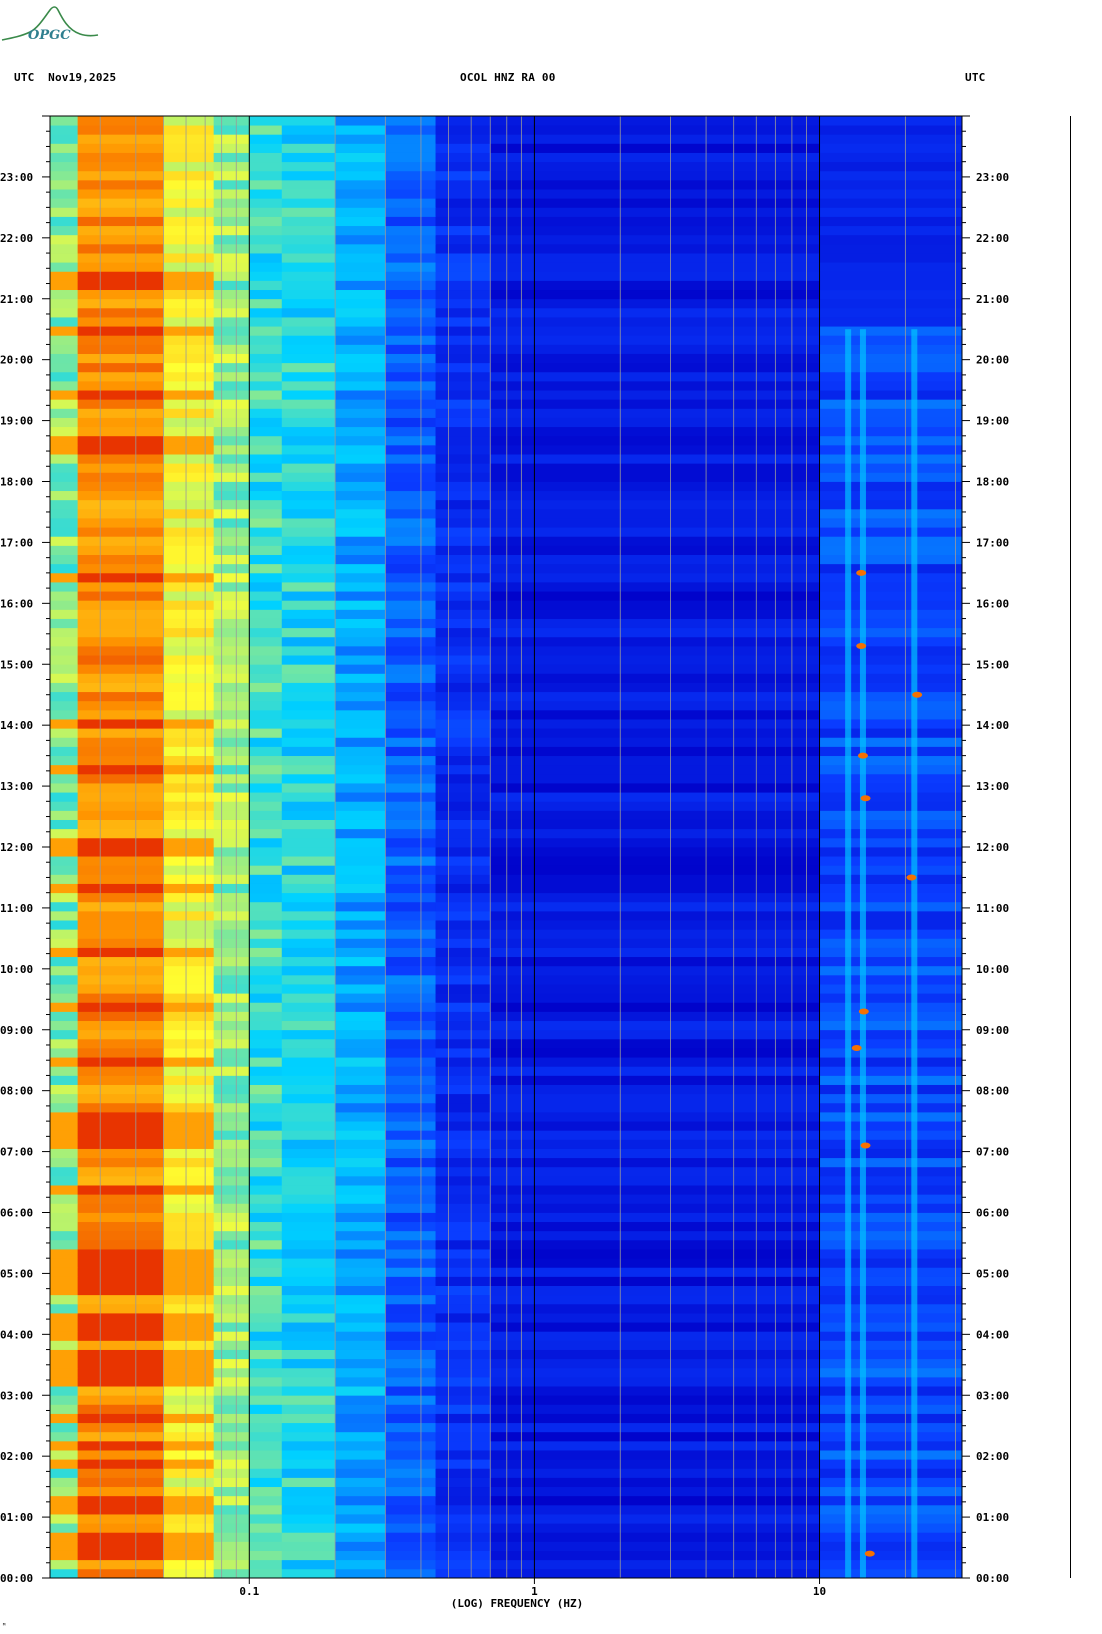 Image resolution: width=1102 pixels, height=1634 pixels. What do you see at coordinates (50, 24) in the screenshot?
I see `opgc-logo: OPGC` at bounding box center [50, 24].